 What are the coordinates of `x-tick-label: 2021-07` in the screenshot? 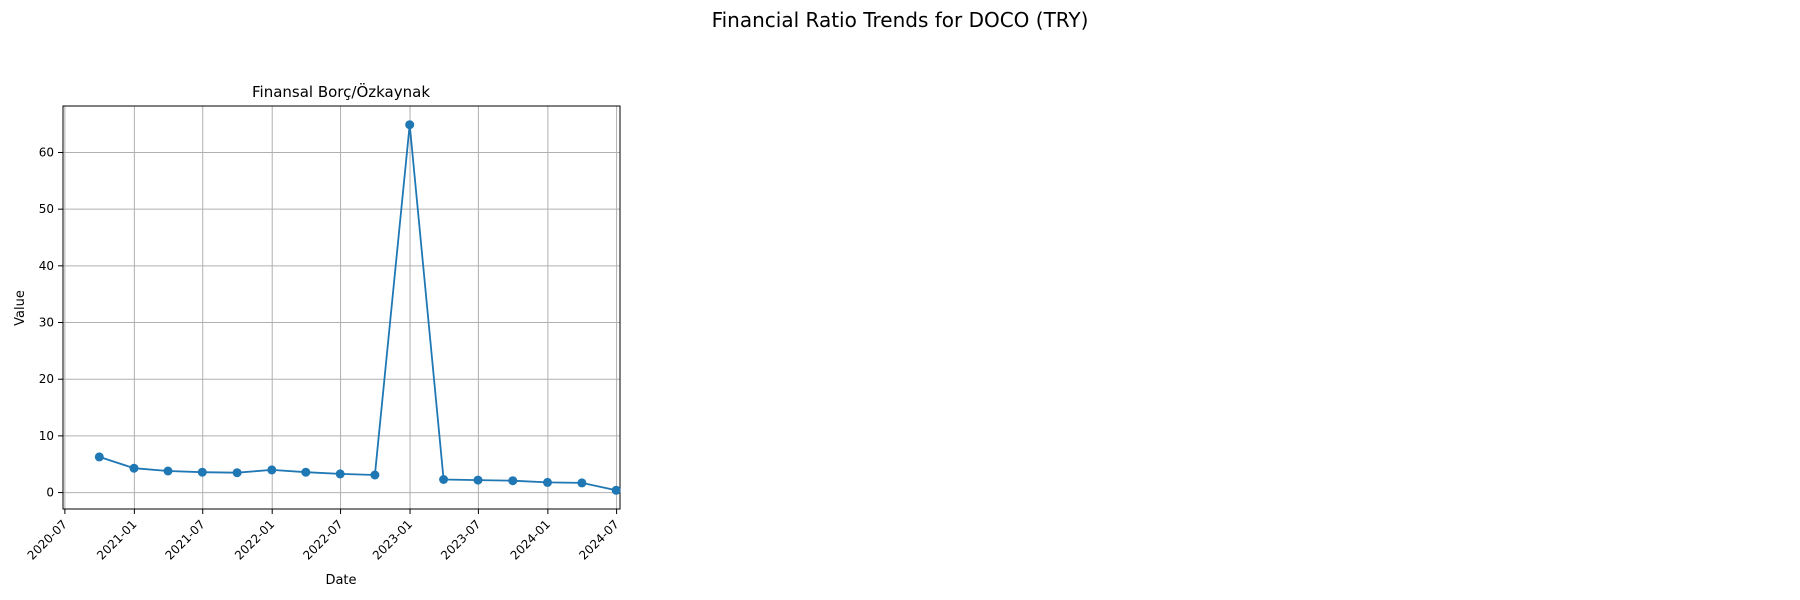 It's located at (184, 539).